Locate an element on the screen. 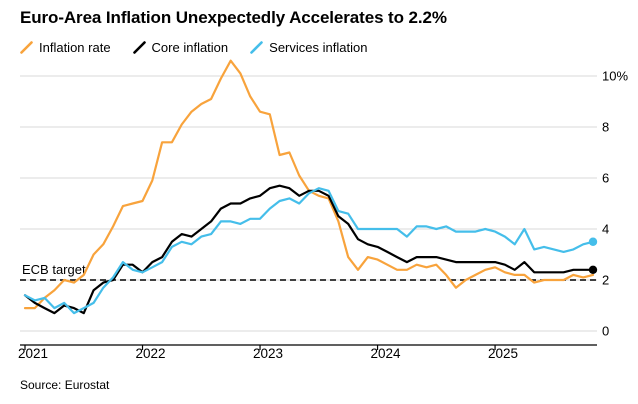  x-axis-label: 2022 is located at coordinates (150, 353).